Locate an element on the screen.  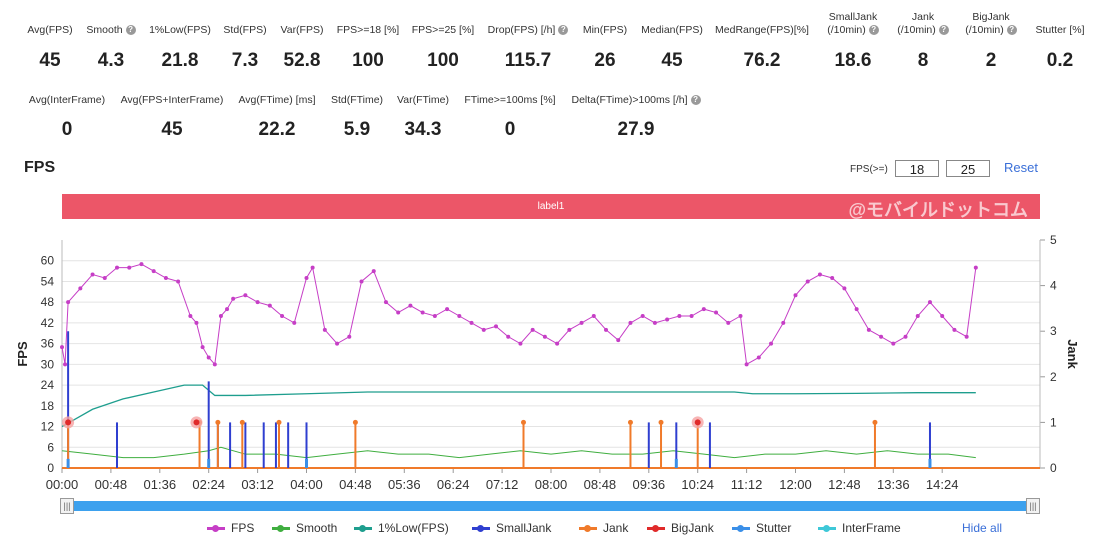
stat-label-text: 1%Low(FPS) is located at coordinates (180, 30).